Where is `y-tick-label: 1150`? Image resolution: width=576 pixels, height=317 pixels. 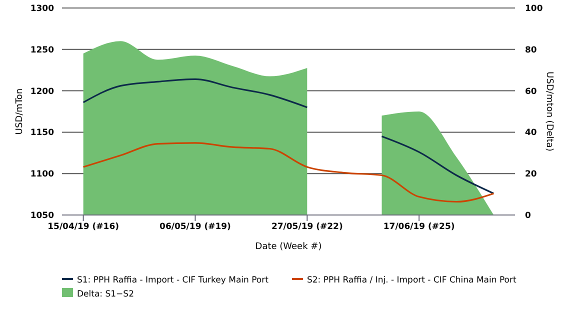 y-tick-label: 1150 is located at coordinates (42, 133).